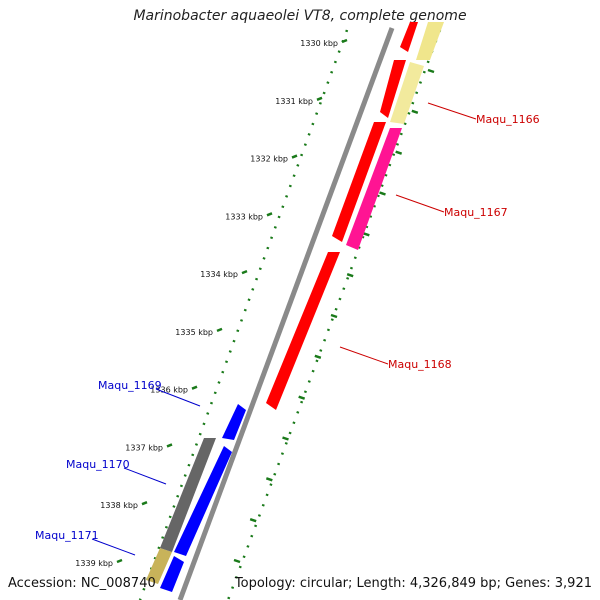  What do you see at coordinates (119, 505) in the screenshot?
I see `kbp-tick-label: 1338 kbp` at bounding box center [119, 505].